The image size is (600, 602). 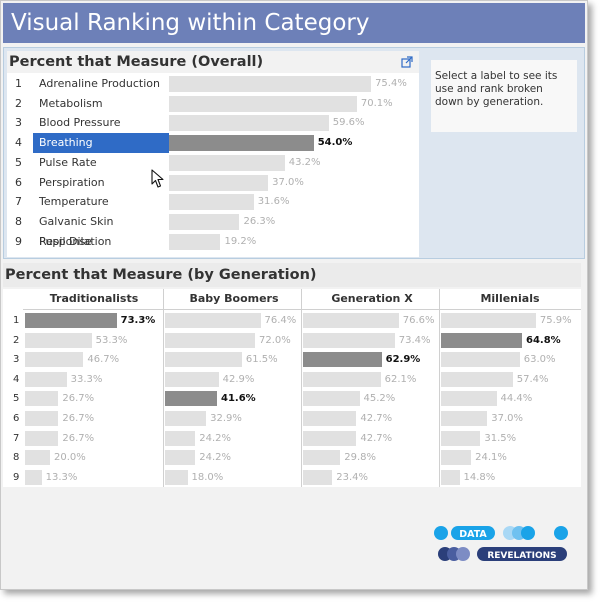 What do you see at coordinates (75, 241) in the screenshot?
I see `measure-label: Pupil Dilation` at bounding box center [75, 241].